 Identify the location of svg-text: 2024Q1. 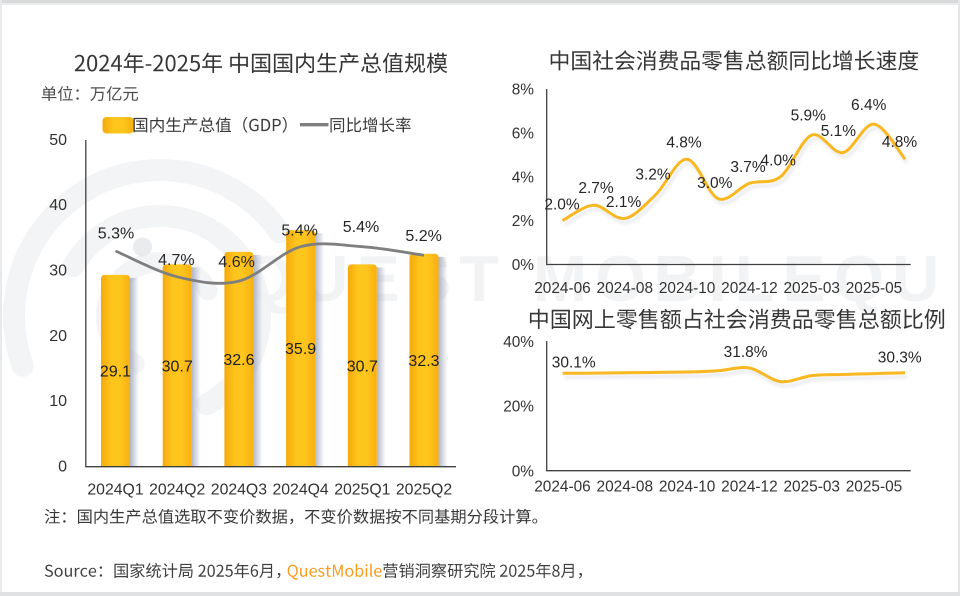
(115, 490).